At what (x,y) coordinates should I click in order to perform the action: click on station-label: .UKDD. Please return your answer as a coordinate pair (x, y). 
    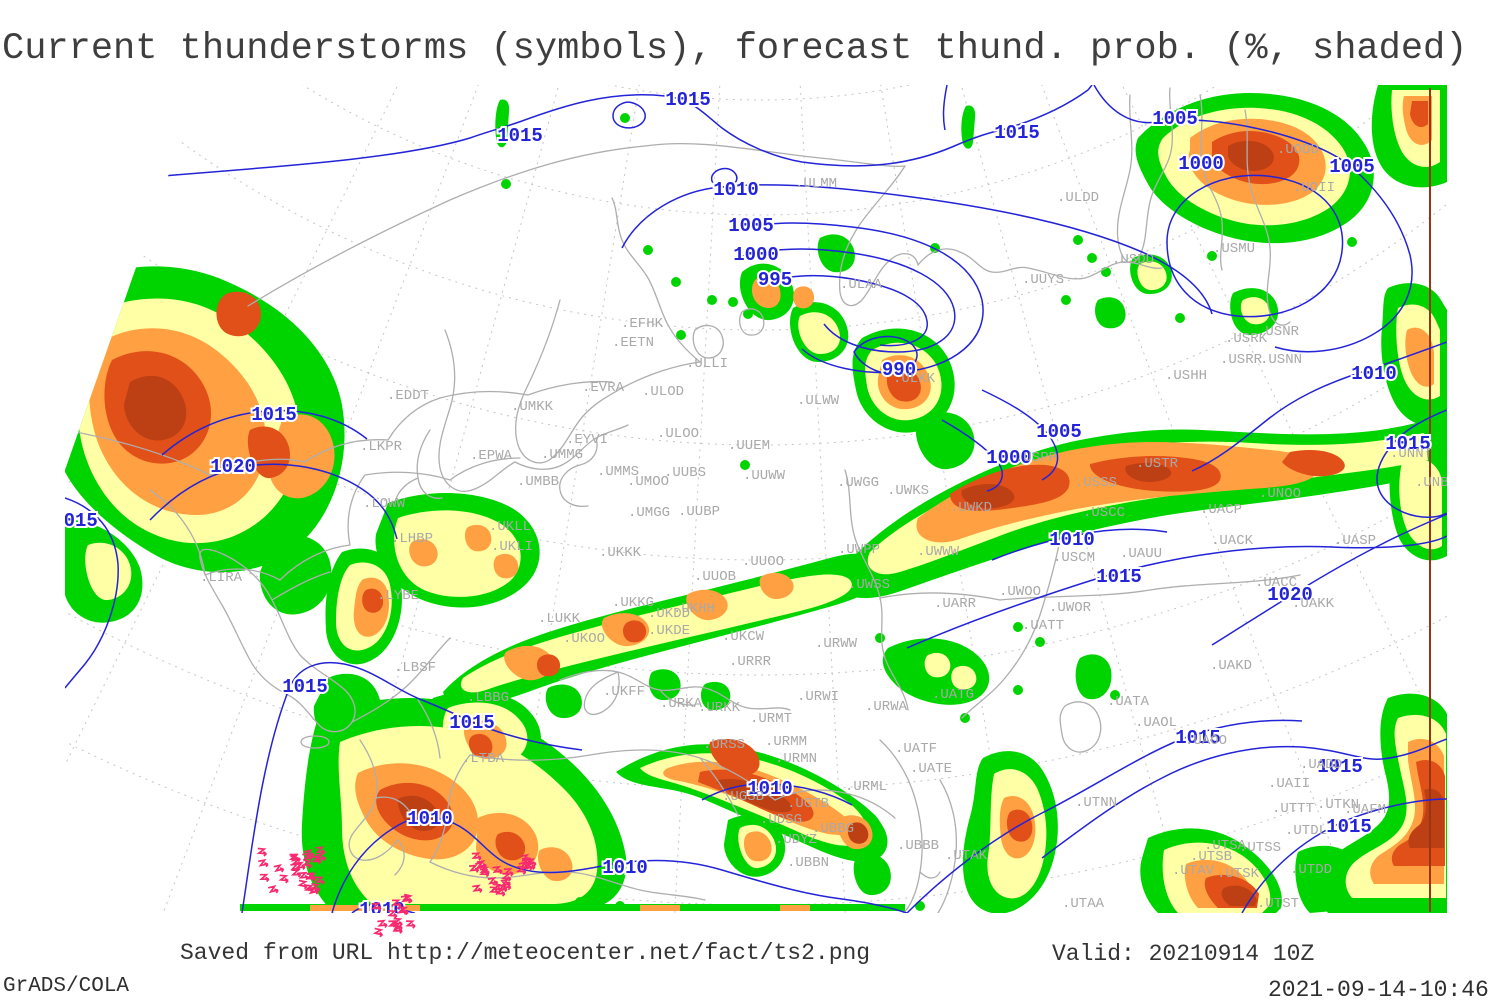
    Looking at the image, I should click on (669, 614).